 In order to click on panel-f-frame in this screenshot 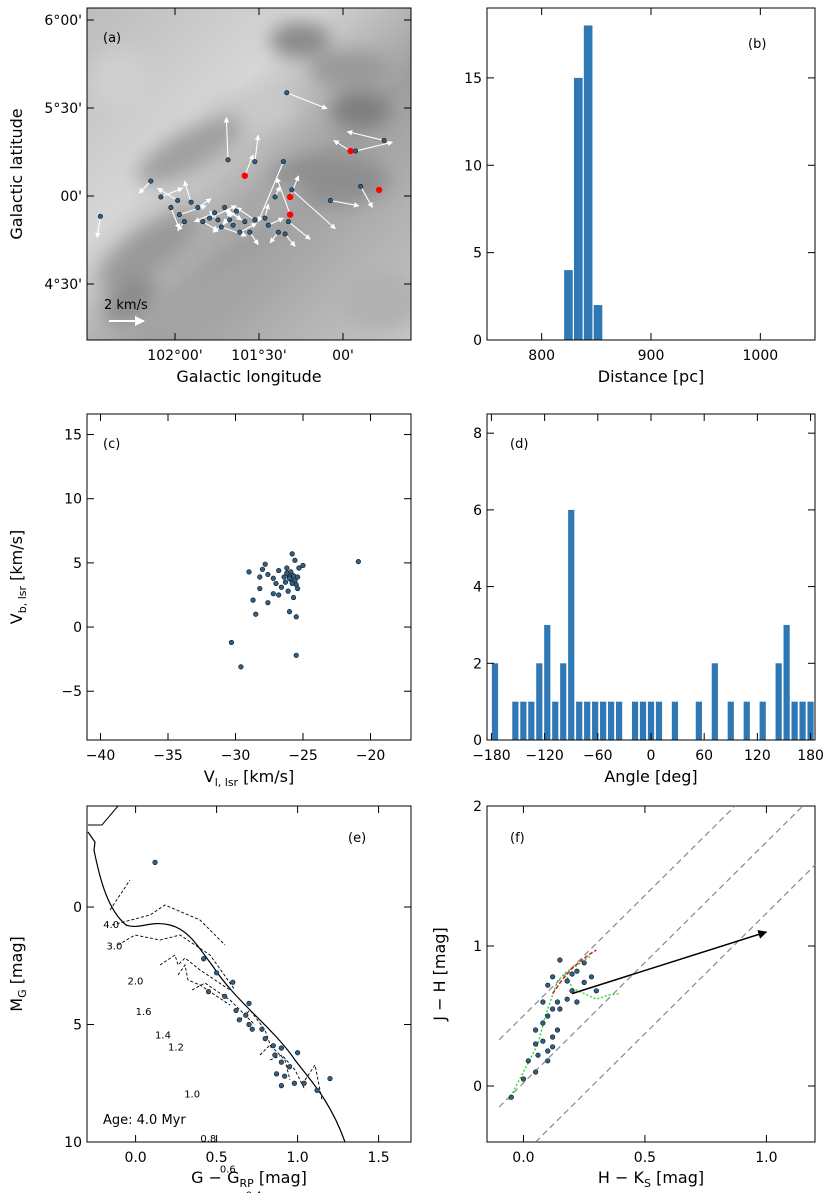, I will do `click(651, 974)`.